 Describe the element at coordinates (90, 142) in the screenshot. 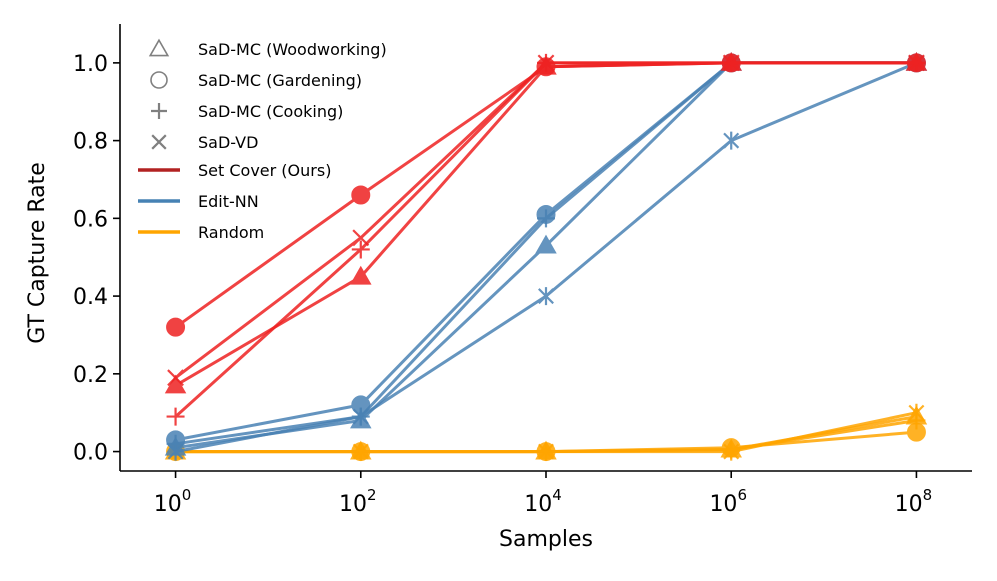

I see `y-tick-label-4: 0.8` at that location.